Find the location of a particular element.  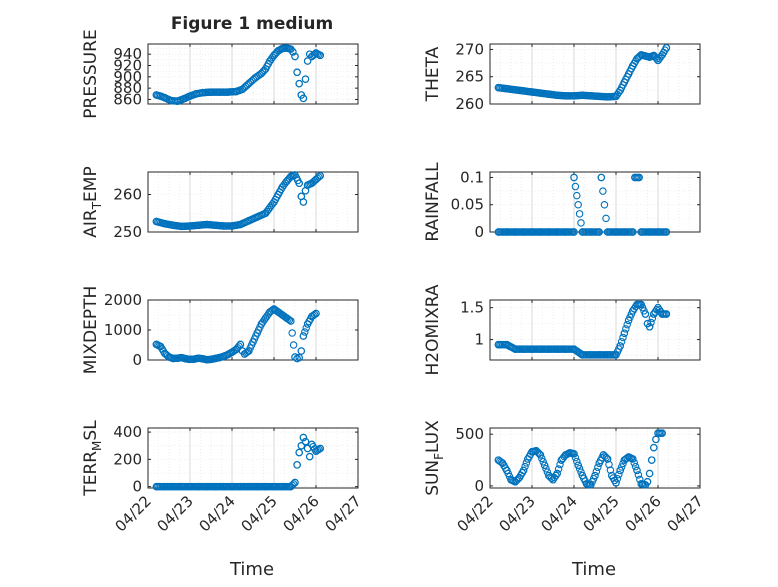

panel-air_temp: 250 260 AIRTEMP is located at coordinates (220, 203).